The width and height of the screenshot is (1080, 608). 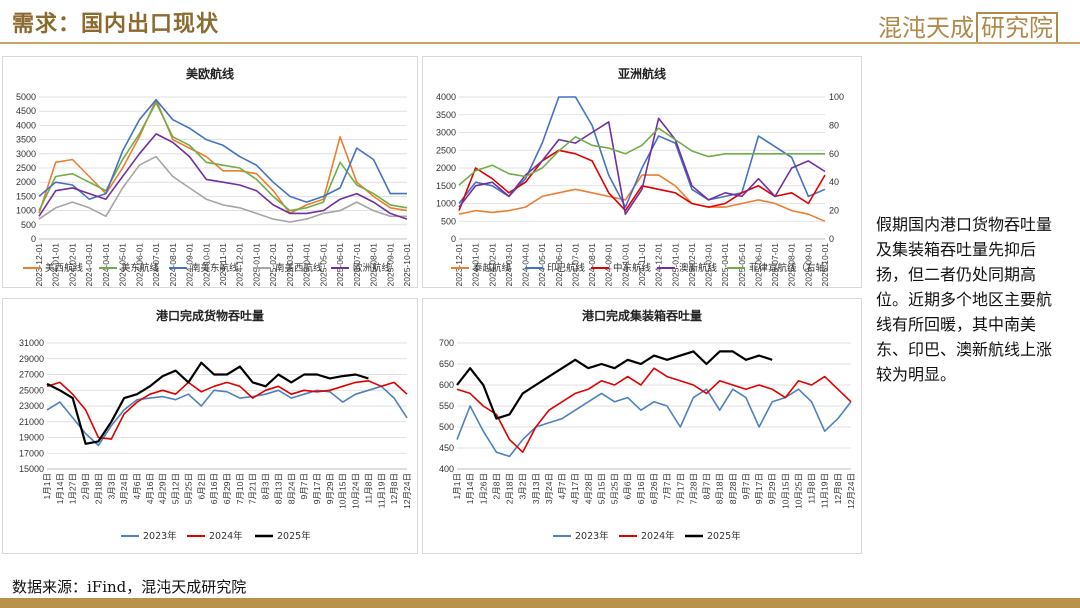 I want to click on x-tick-label: 1月27日, so click(x=73, y=488).